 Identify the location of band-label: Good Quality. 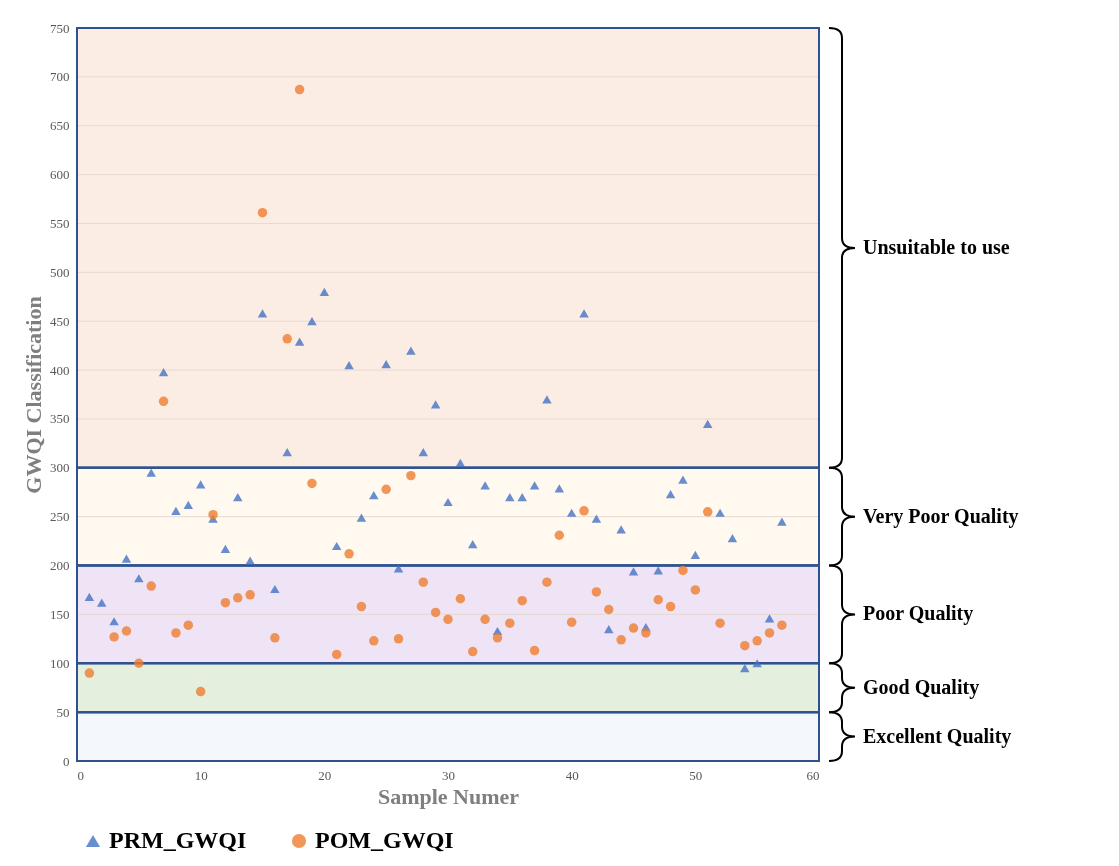
(921, 687).